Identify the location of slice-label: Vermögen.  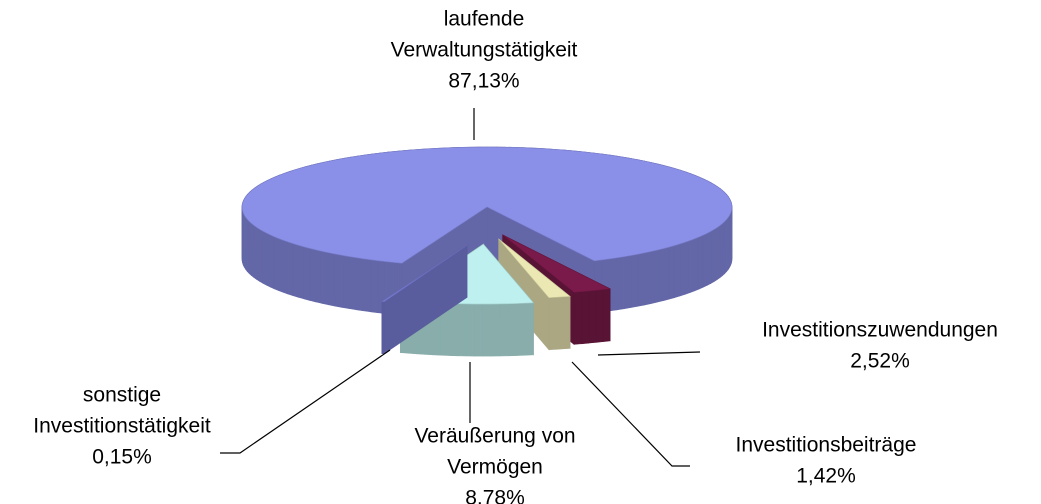
(495, 467).